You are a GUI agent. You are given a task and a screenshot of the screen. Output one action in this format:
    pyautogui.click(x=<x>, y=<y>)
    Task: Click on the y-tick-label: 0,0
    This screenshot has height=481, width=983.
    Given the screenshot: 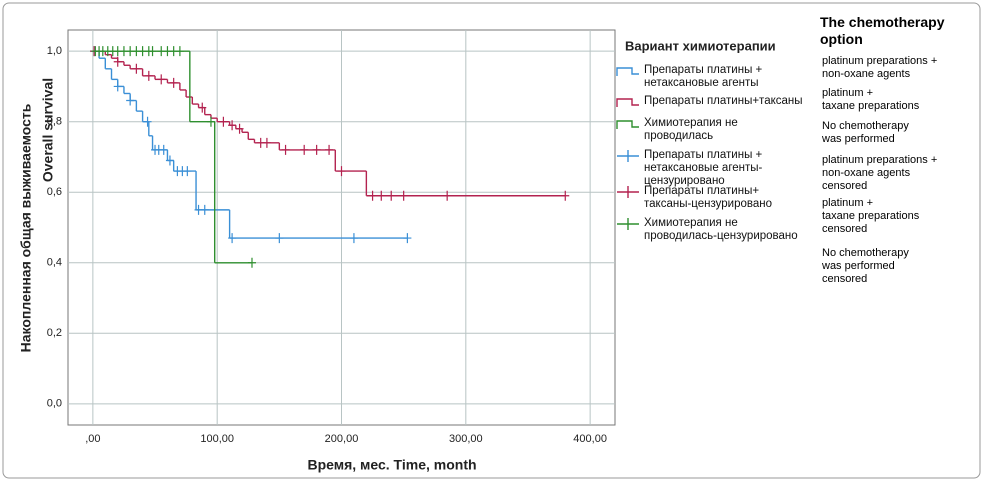 What is the action you would take?
    pyautogui.click(x=54, y=404)
    